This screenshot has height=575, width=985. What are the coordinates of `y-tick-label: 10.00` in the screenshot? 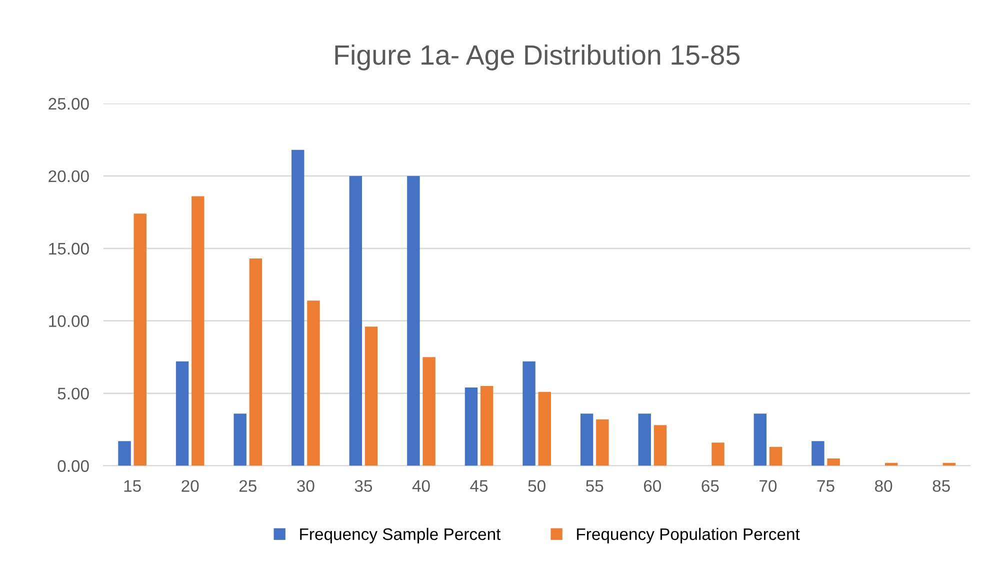 It's located at (69, 321).